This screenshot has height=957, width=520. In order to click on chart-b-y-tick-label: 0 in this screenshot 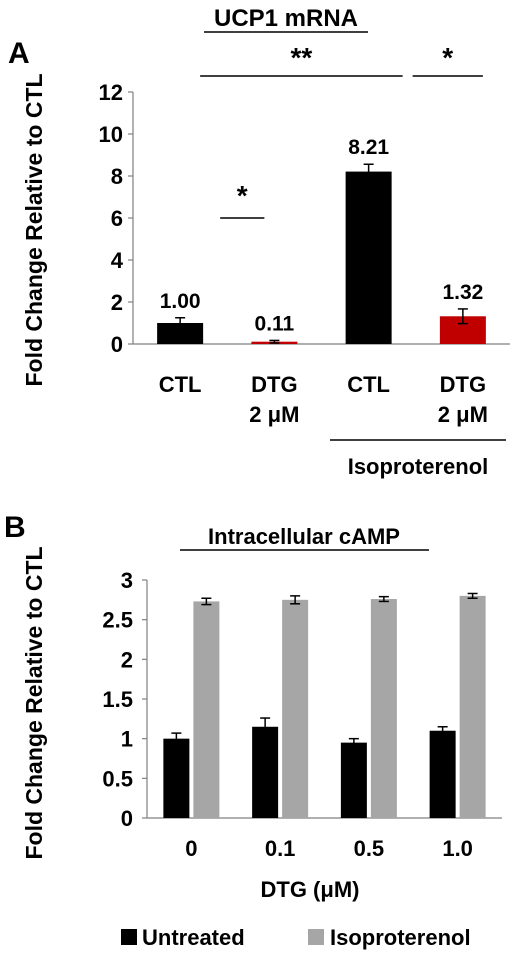, I will do `click(127, 818)`.